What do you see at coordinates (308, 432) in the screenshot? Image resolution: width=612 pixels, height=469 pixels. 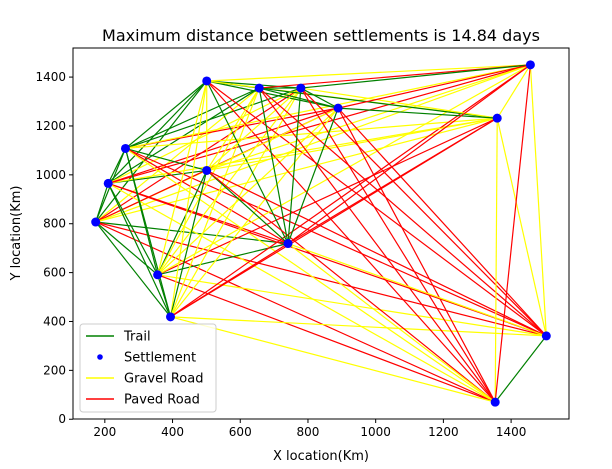 I see `x-tick-label: 800` at bounding box center [308, 432].